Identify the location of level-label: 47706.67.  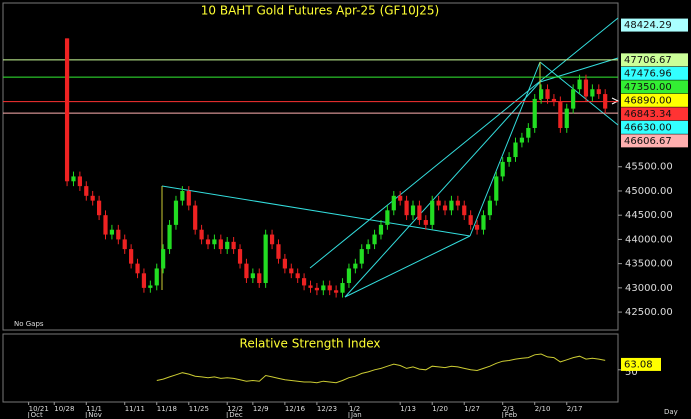
(648, 60).